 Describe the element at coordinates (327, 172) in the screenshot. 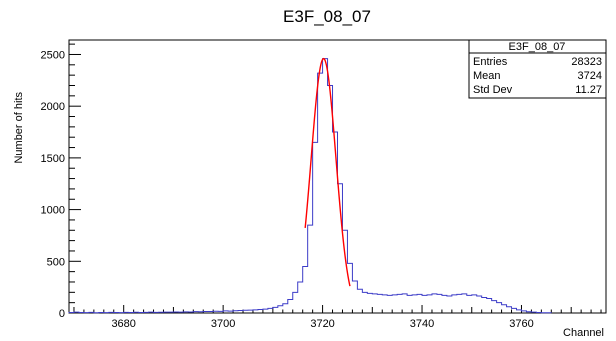

I see `gaussian-fit-curve` at that location.